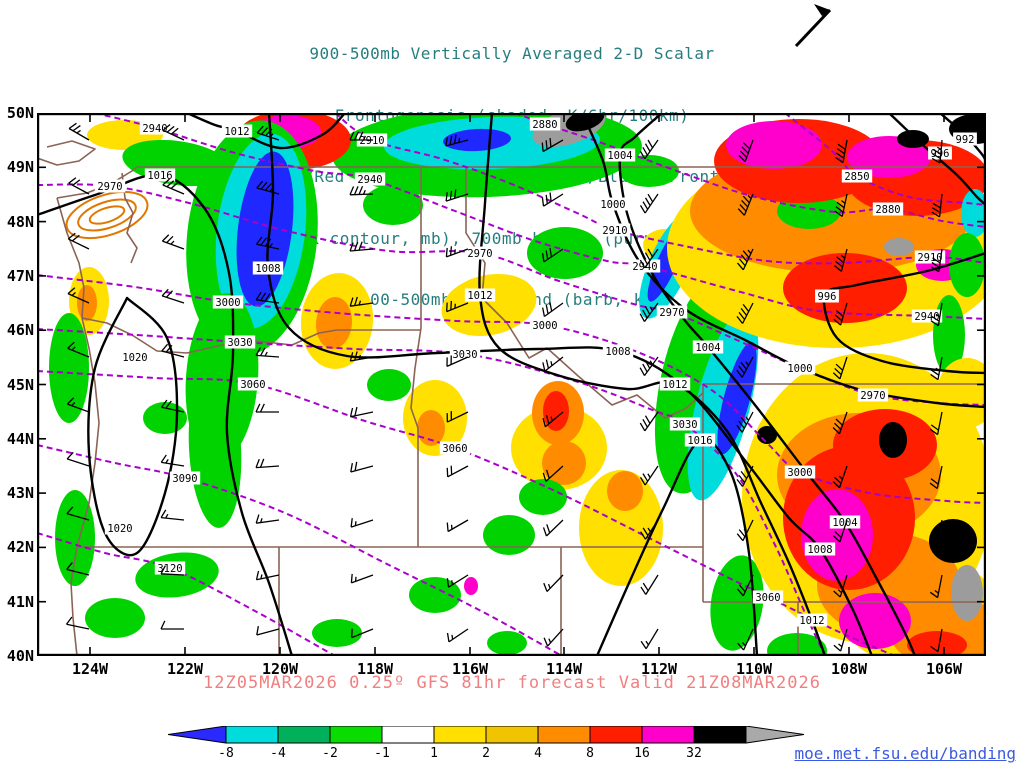  Describe the element at coordinates (20, 113) in the screenshot. I see `lat-axis-label: 50N` at that location.